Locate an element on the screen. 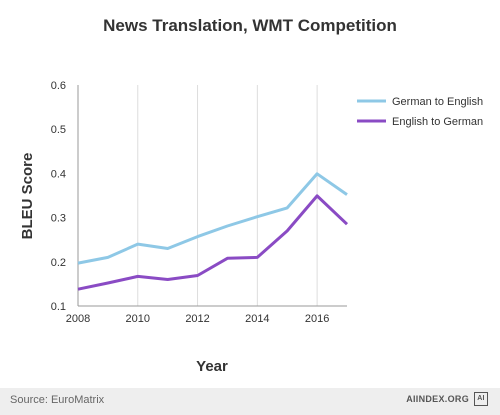 The height and width of the screenshot is (415, 500). brand: AIINDEX.ORG AI is located at coordinates (447, 399).